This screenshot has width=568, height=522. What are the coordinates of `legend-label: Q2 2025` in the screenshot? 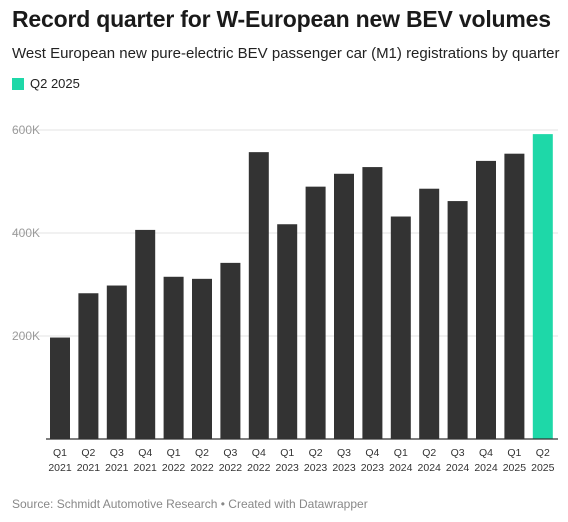 It's located at (55, 83).